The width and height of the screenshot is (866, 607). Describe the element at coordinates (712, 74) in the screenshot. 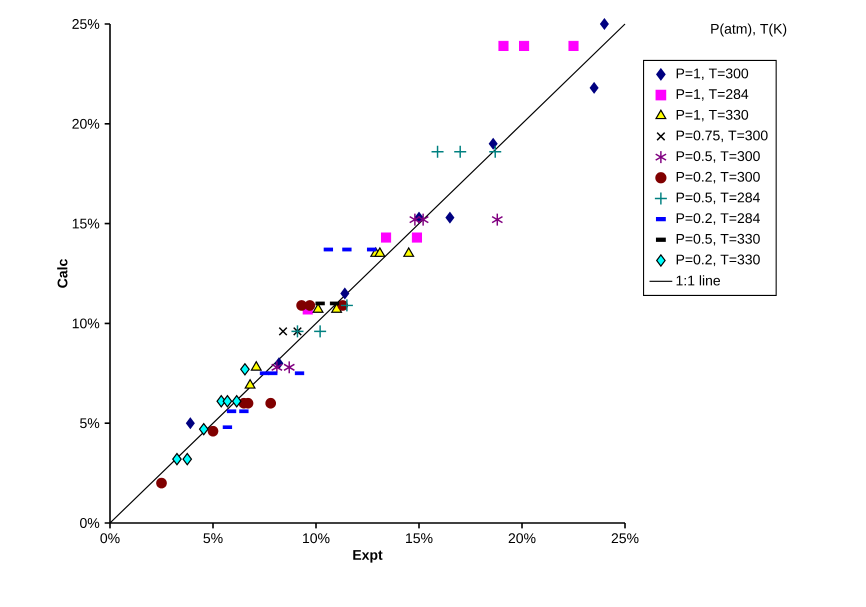

I see `legend-label: P=1, T=300` at that location.